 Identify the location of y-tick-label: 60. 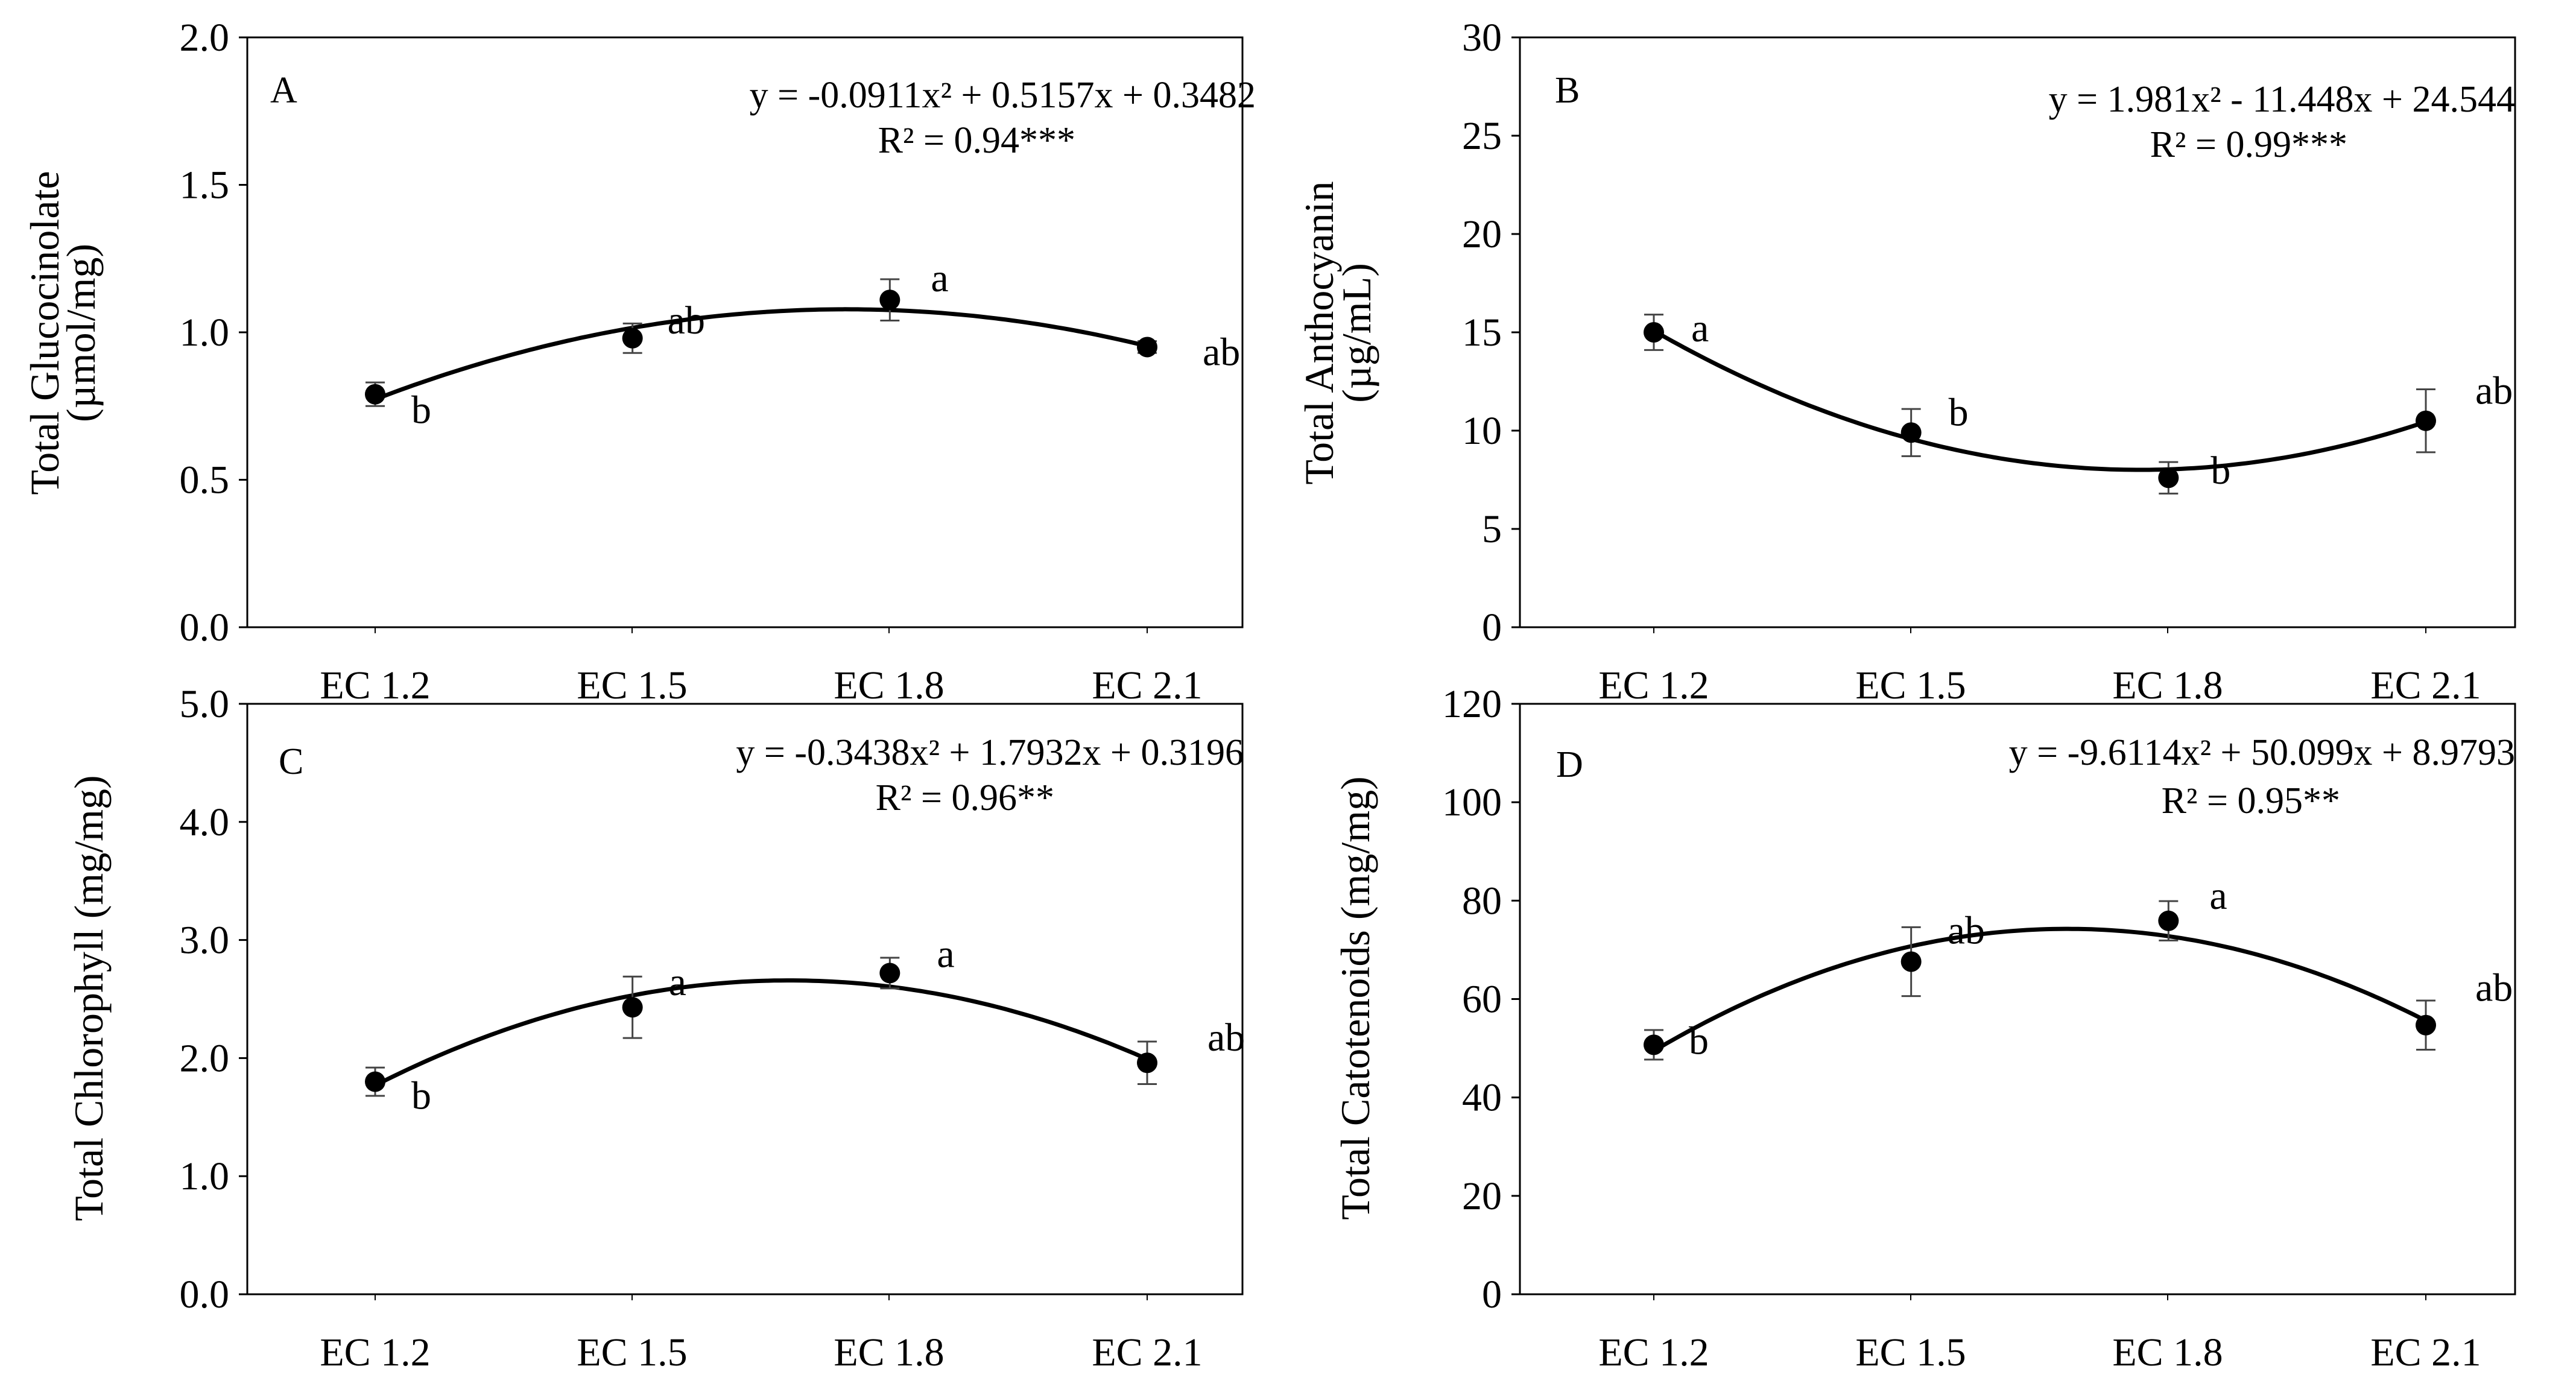
(1482, 1000).